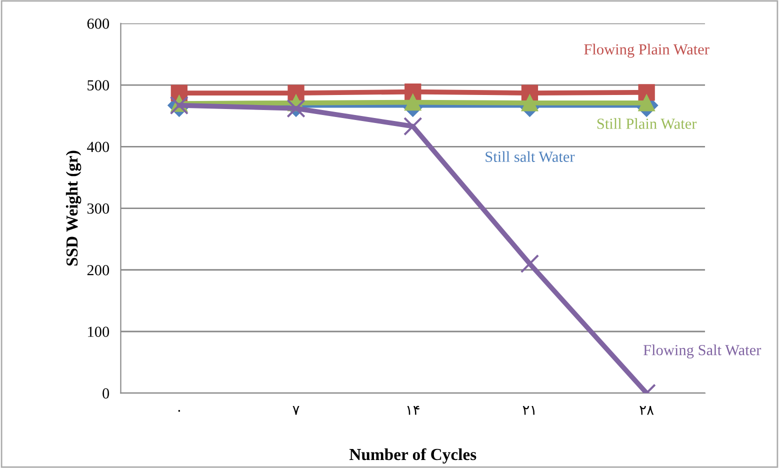  What do you see at coordinates (528, 410) in the screenshot?
I see `x-tick-label: ۲۱` at bounding box center [528, 410].